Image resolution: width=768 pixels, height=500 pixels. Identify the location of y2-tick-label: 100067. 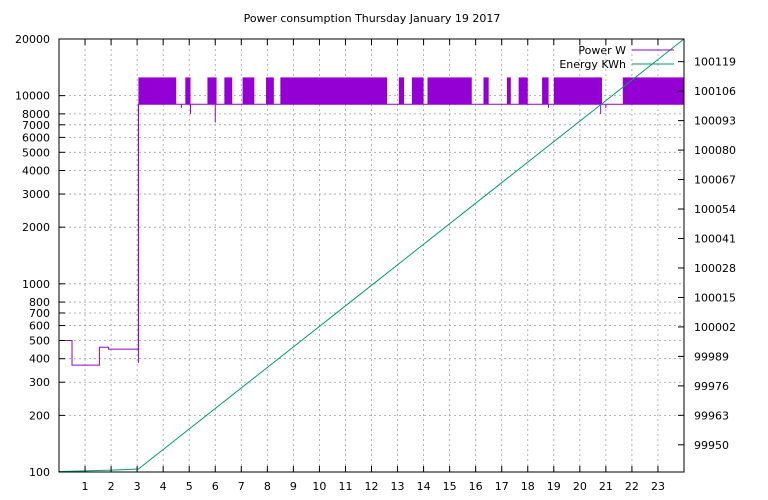
(715, 180).